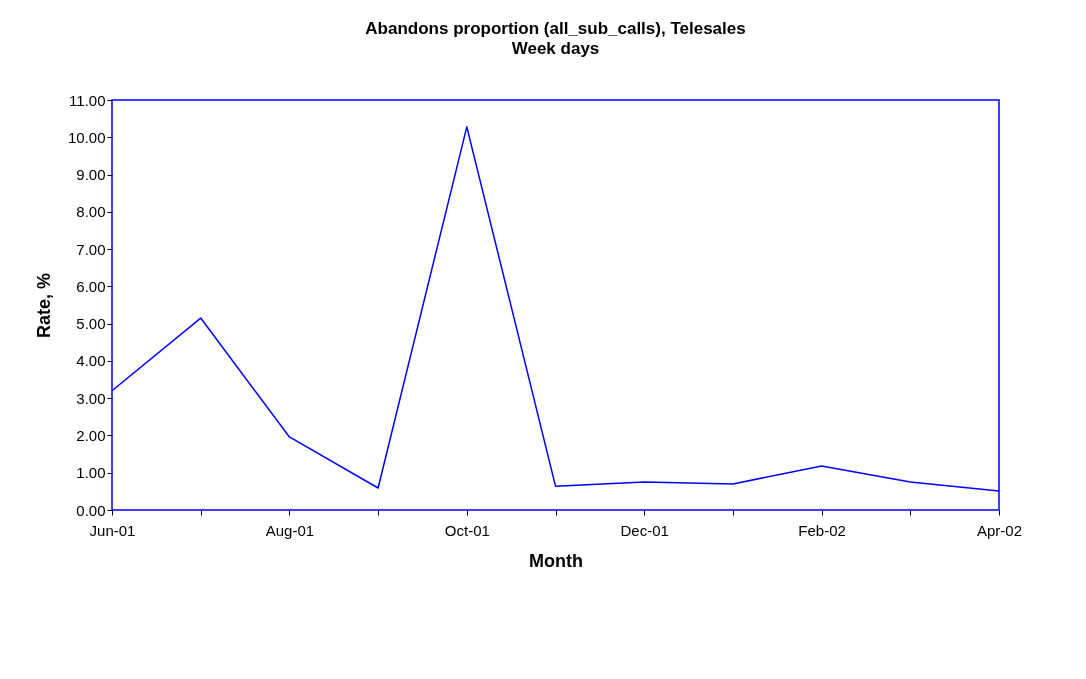 The width and height of the screenshot is (1086, 679). I want to click on y-tick-label: 2.00, so click(91, 435).